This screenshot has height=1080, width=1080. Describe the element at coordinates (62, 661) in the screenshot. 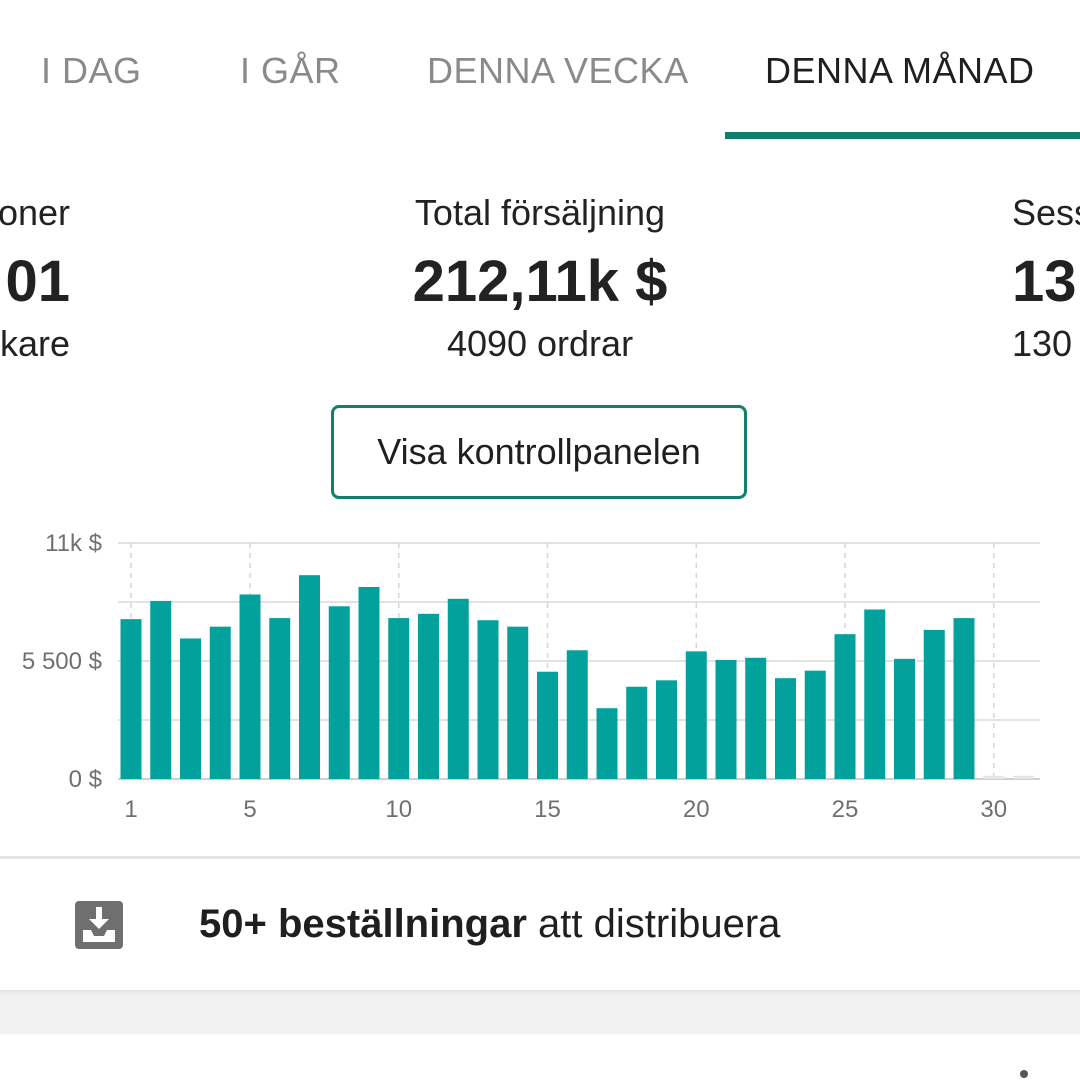

I see `y-tick-label: 5 500 $` at that location.